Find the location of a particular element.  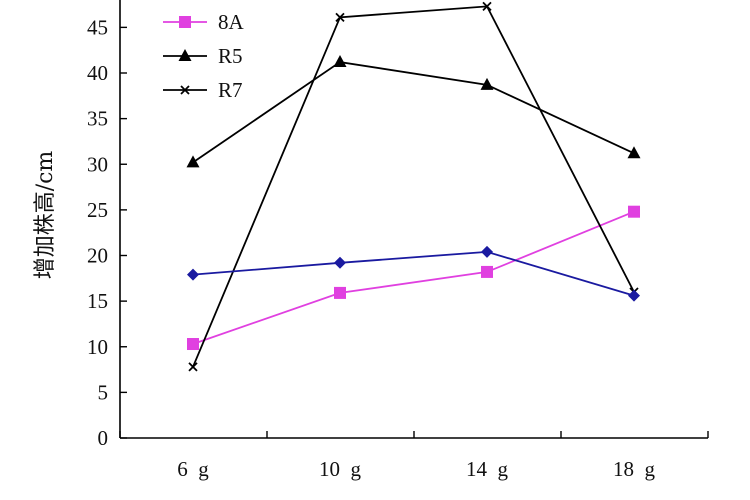

x-tick-label: 18 g is located at coordinates (634, 469).